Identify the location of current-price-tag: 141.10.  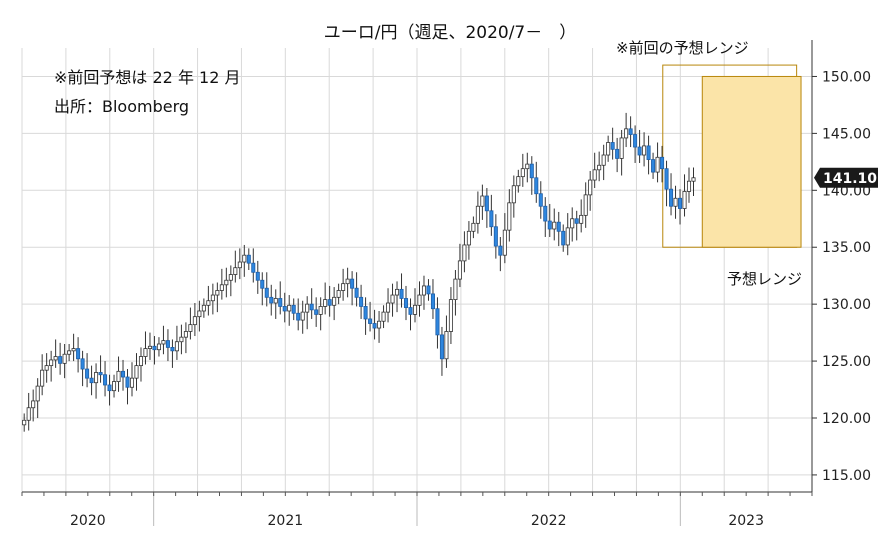
(846, 177).